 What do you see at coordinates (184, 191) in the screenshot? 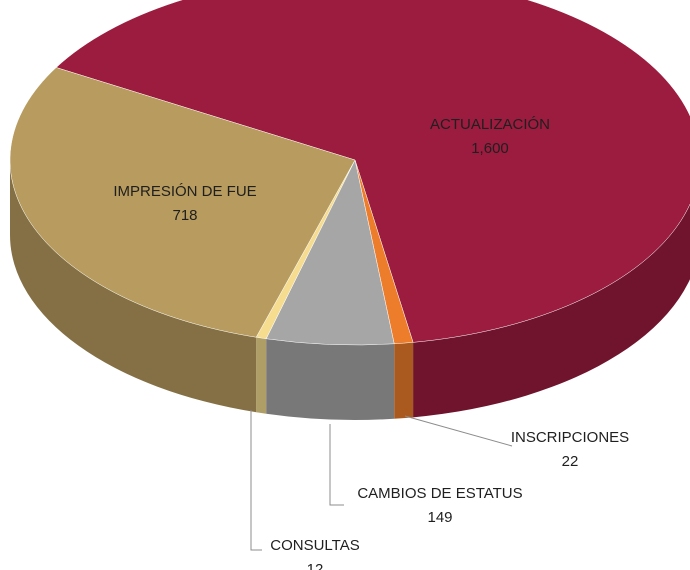
I see `slice-label: IMPRESIÓN DE FUE` at bounding box center [184, 191].